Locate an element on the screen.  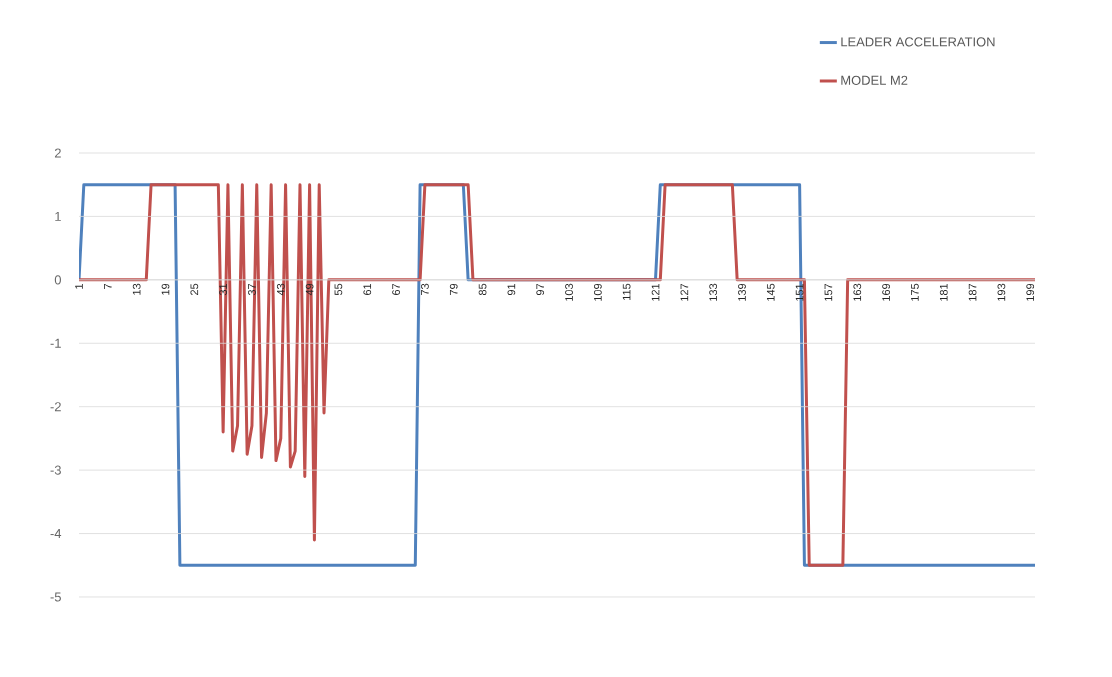
y-tick-label: -1 is located at coordinates (55, 343).